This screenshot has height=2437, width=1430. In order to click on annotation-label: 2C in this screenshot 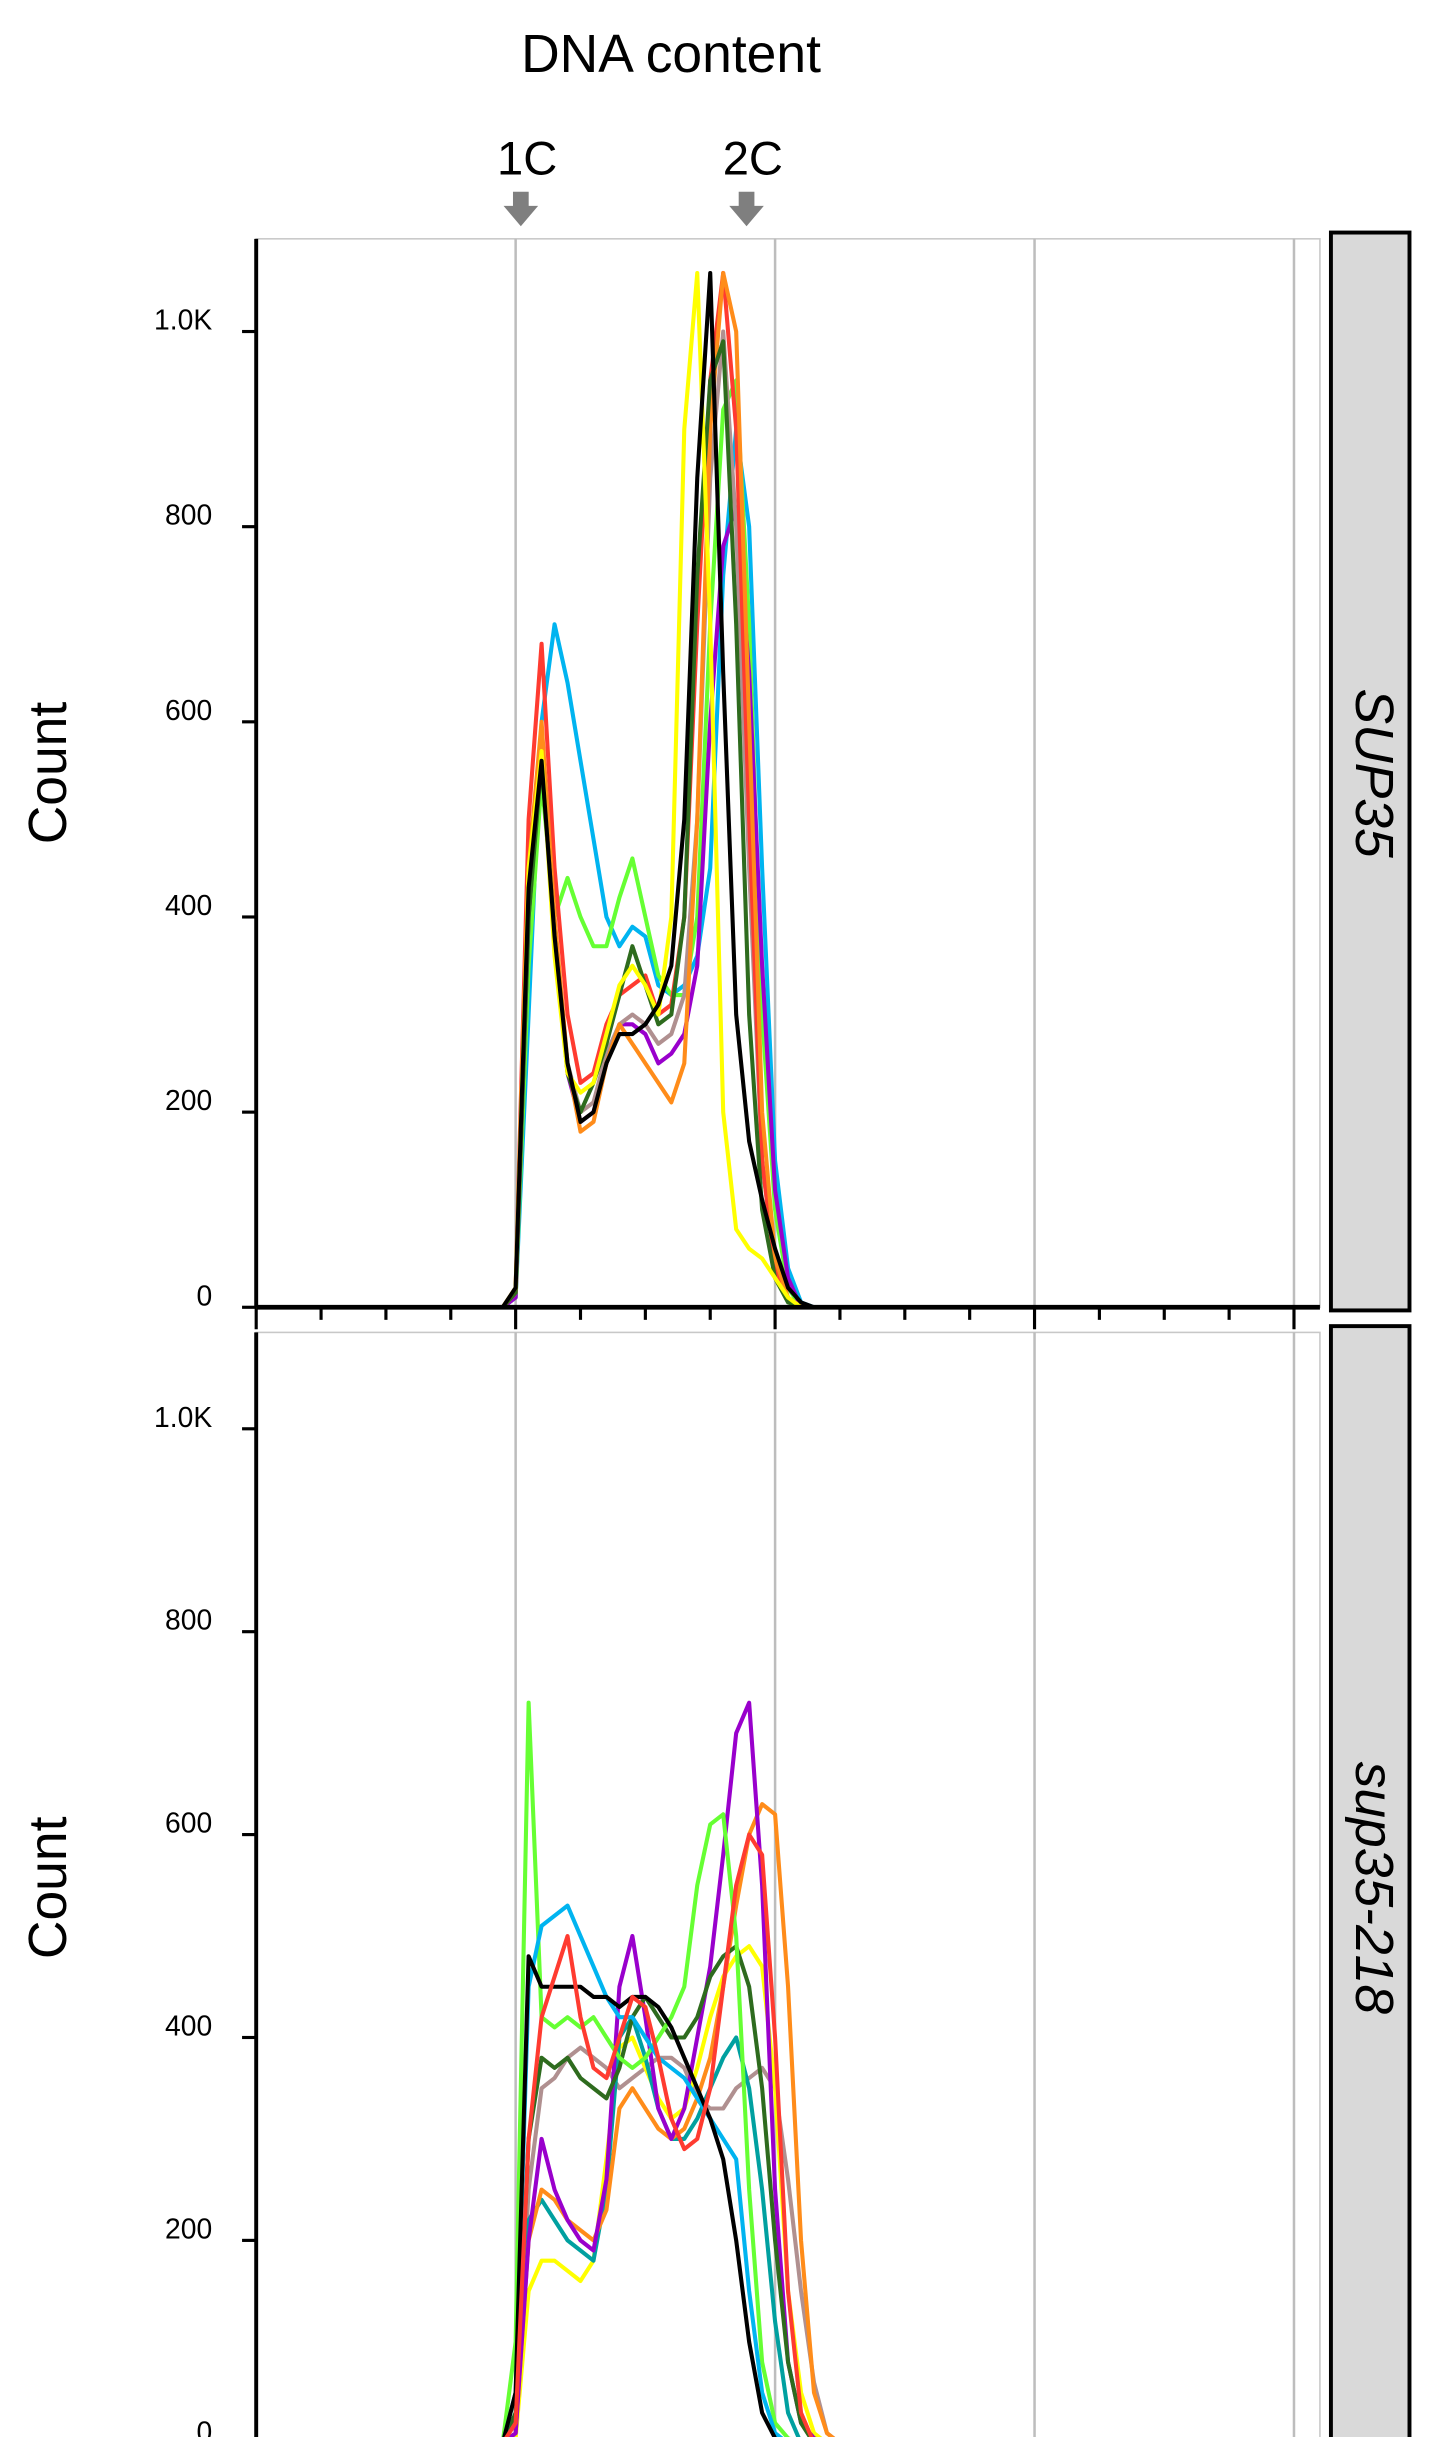, I will do `click(753, 157)`.